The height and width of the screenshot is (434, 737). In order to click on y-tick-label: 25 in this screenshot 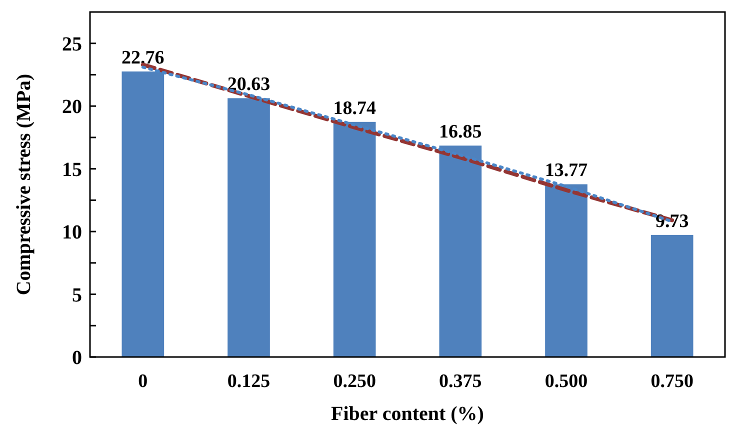, I will do `click(72, 44)`.